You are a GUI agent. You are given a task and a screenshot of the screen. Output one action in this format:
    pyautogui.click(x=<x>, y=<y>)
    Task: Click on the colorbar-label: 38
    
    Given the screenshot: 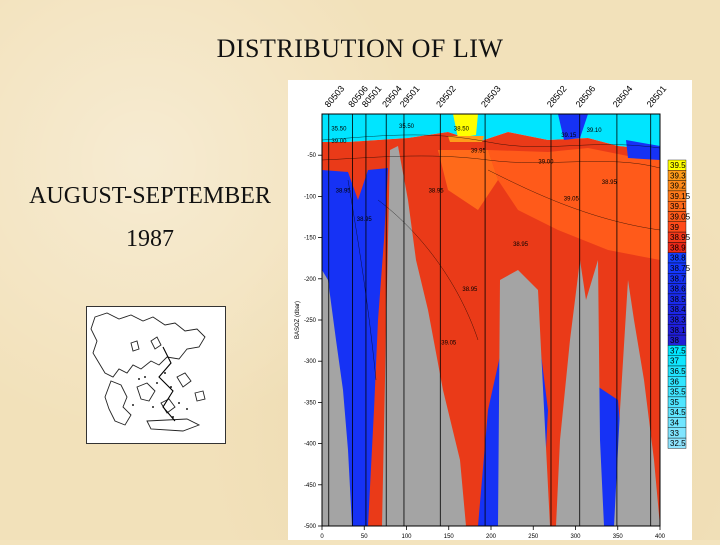 What is the action you would take?
    pyautogui.click(x=674, y=340)
    